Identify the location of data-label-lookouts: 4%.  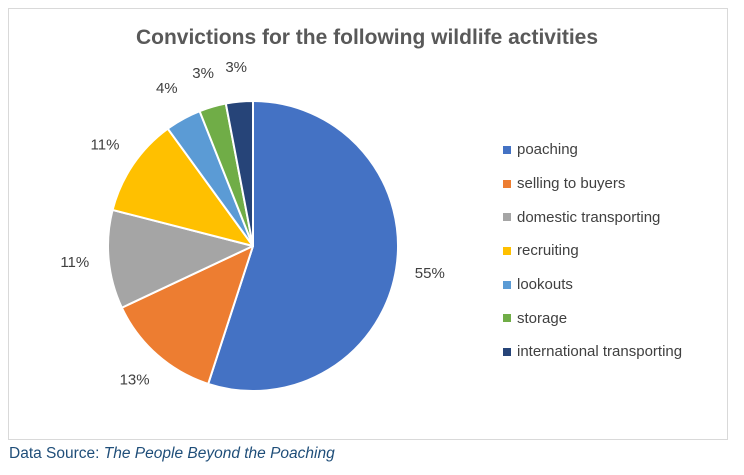
(167, 88).